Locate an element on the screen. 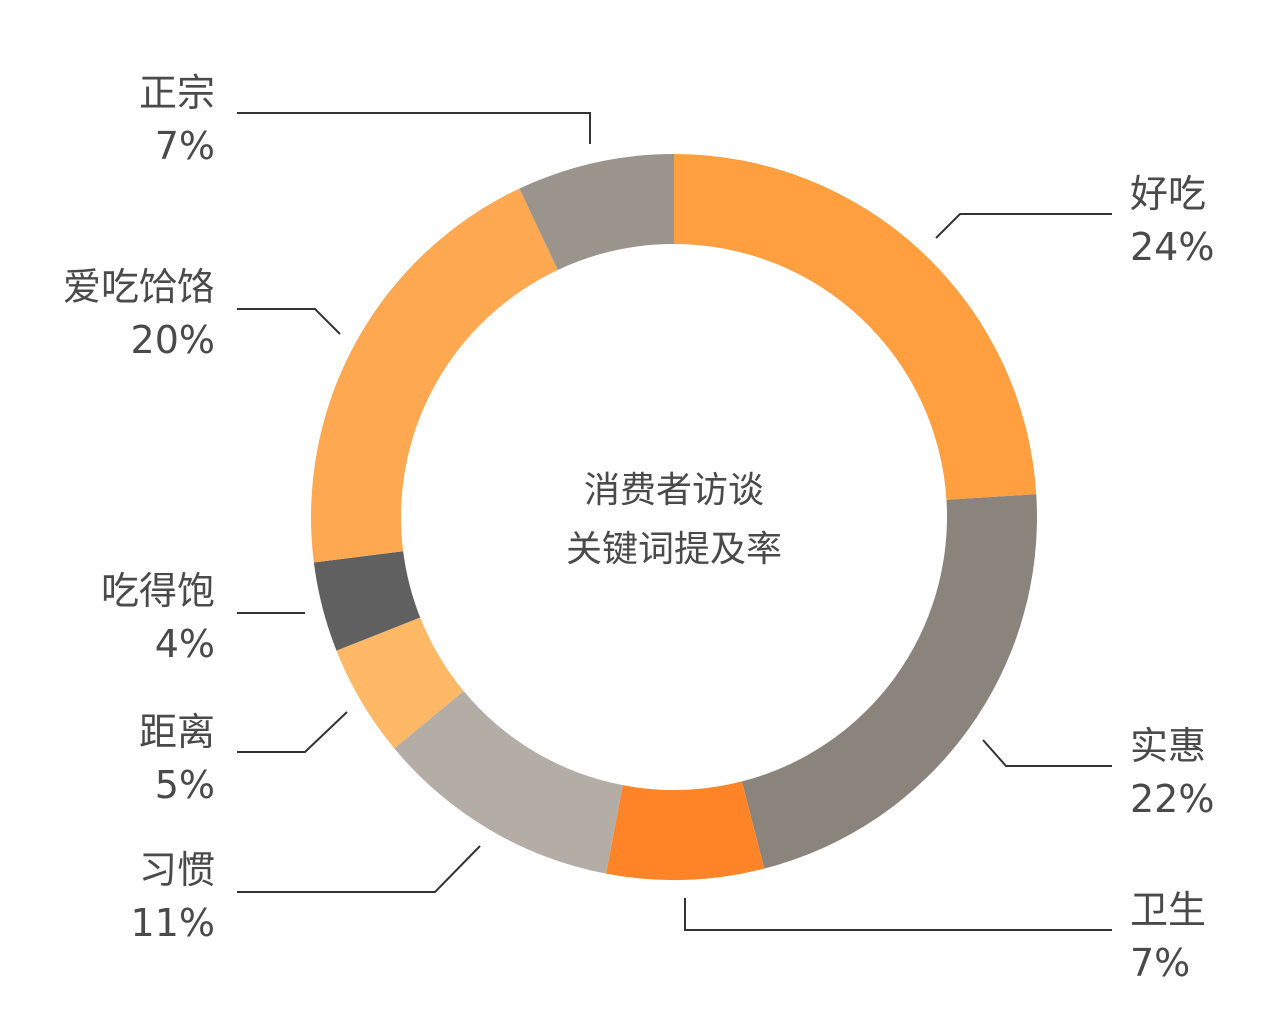 This screenshot has height=1028, width=1280. slice-value-label-5: 5% is located at coordinates (185, 785).